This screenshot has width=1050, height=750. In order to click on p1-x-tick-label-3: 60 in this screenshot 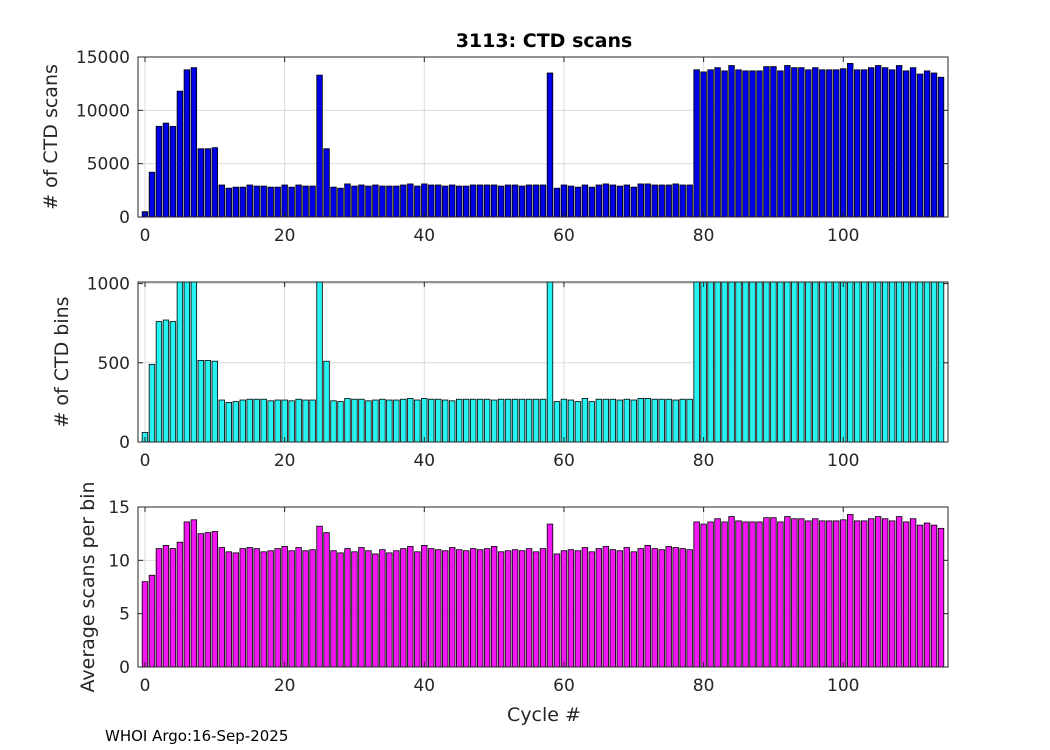, I will do `click(564, 461)`.